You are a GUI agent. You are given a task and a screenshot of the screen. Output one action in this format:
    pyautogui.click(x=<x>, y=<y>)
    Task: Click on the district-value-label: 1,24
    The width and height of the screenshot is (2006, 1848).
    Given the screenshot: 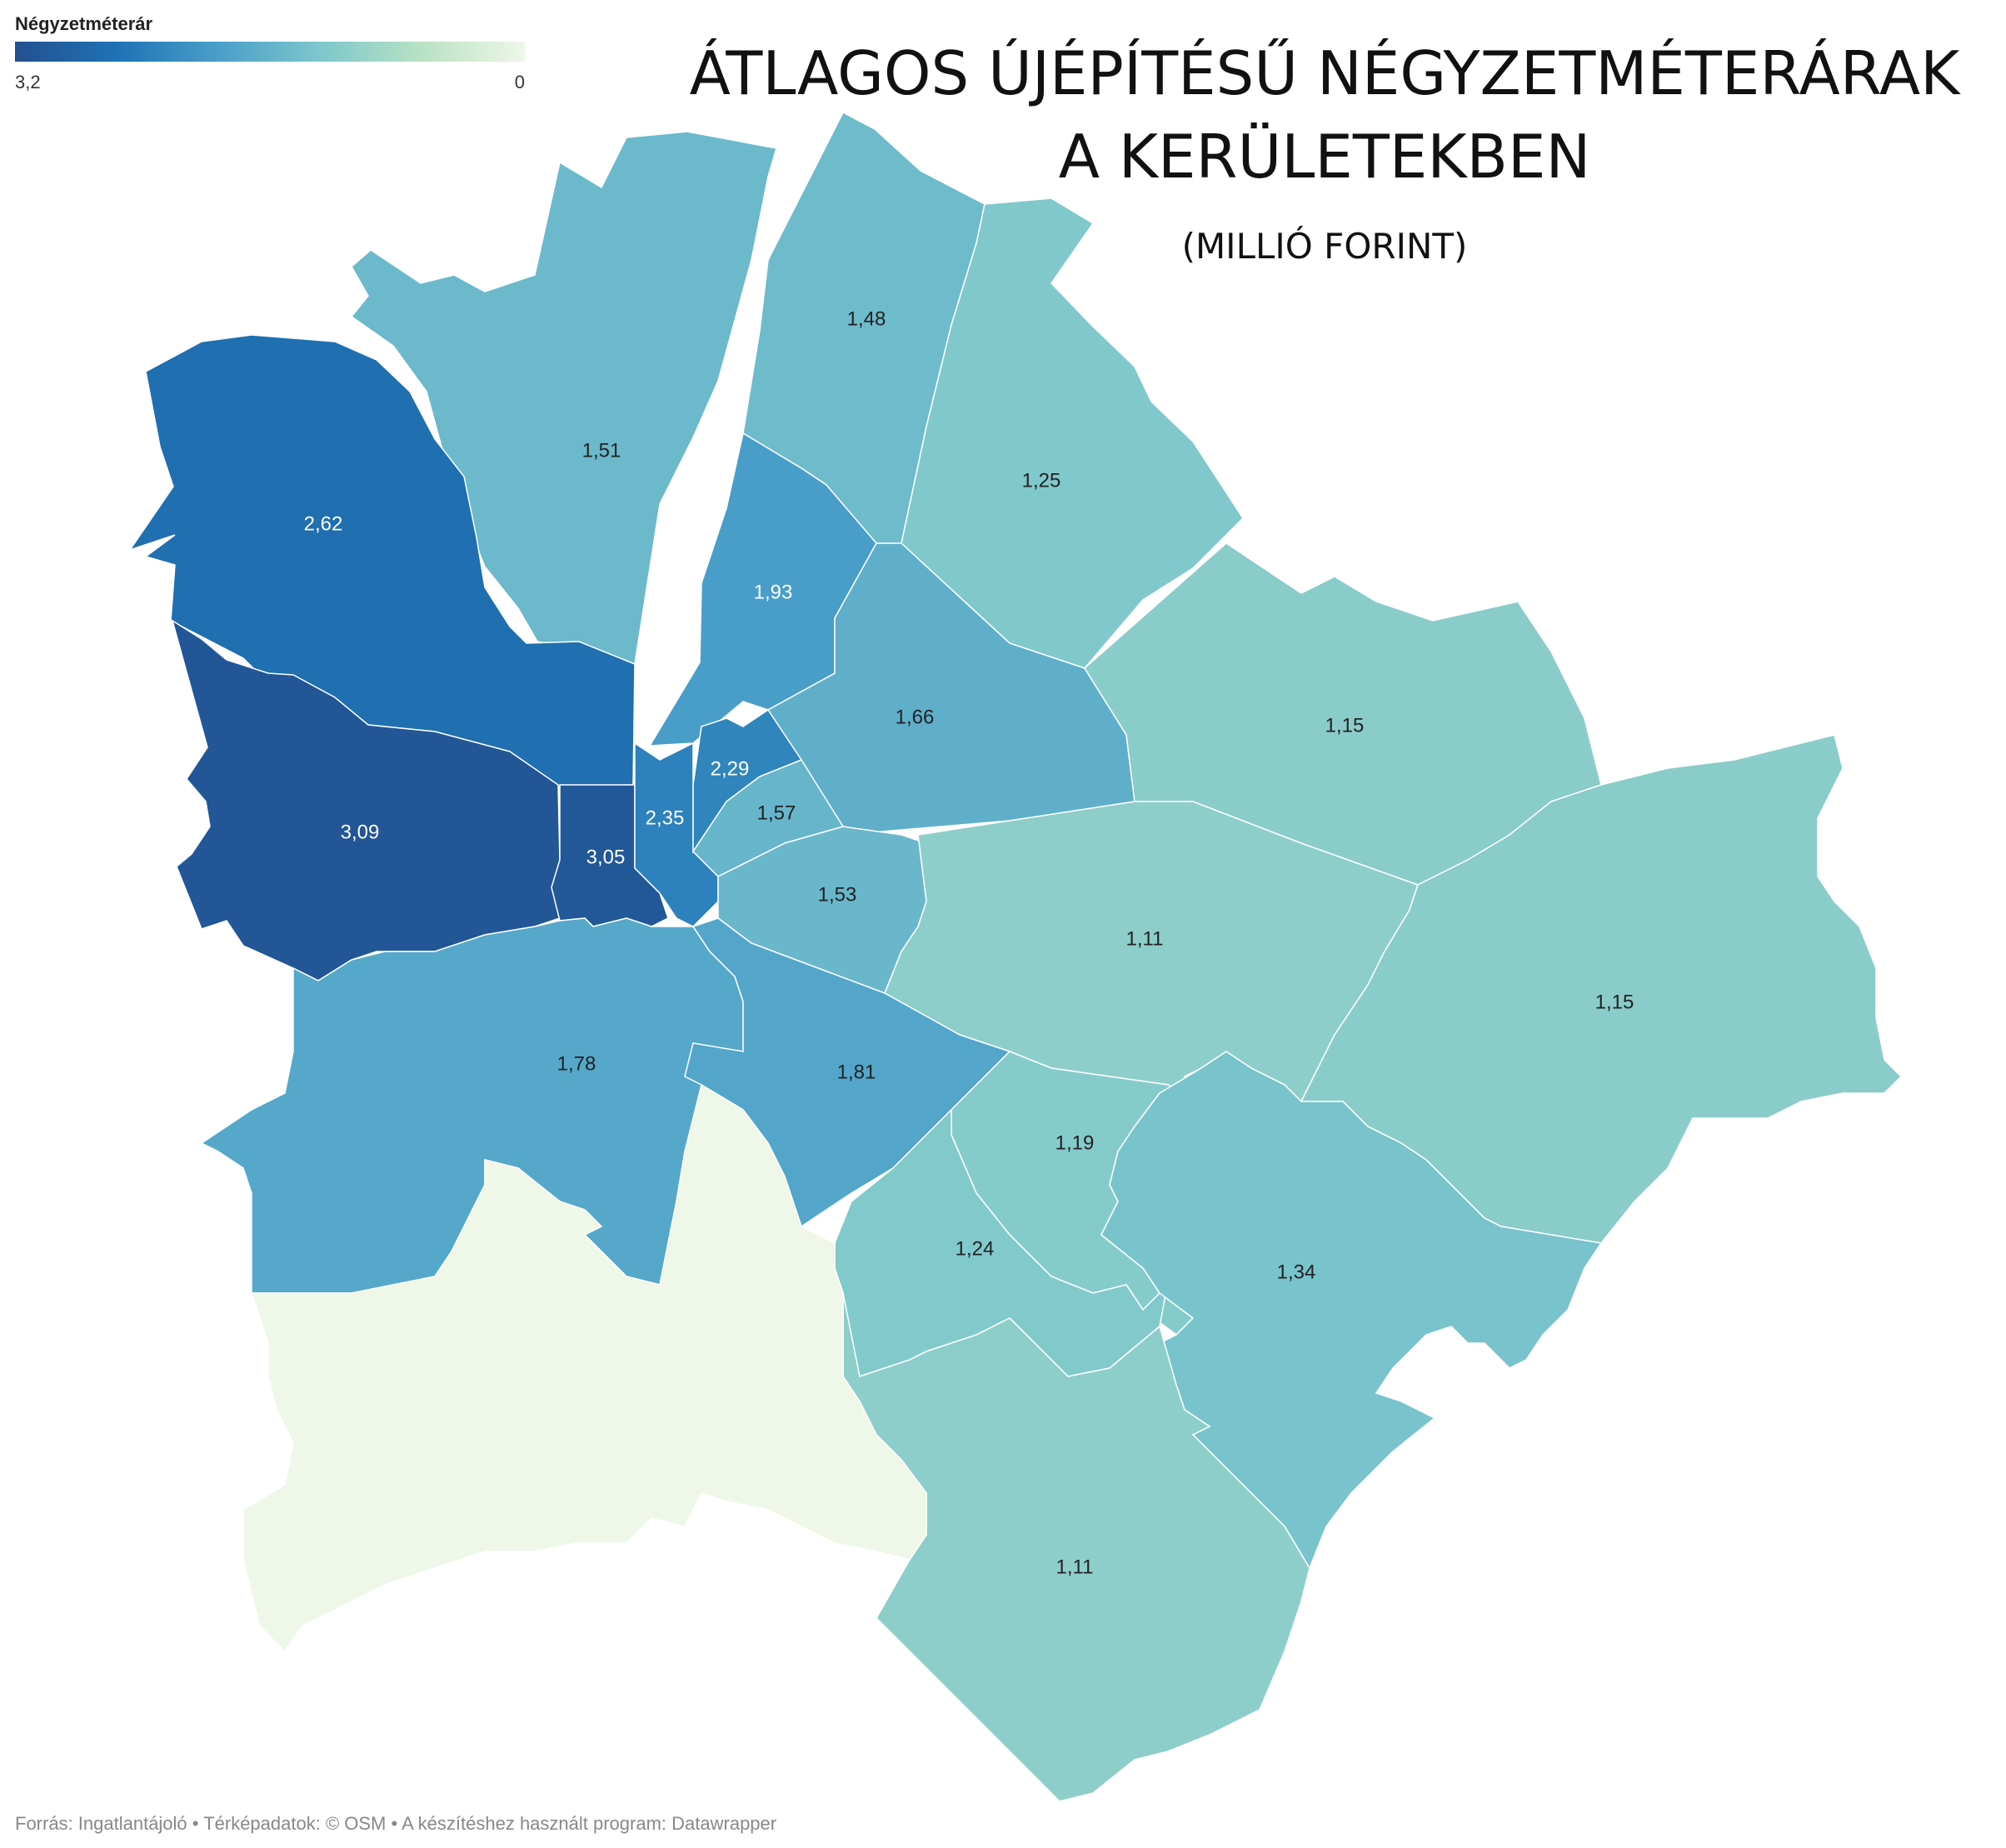 What is the action you would take?
    pyautogui.click(x=976, y=1249)
    